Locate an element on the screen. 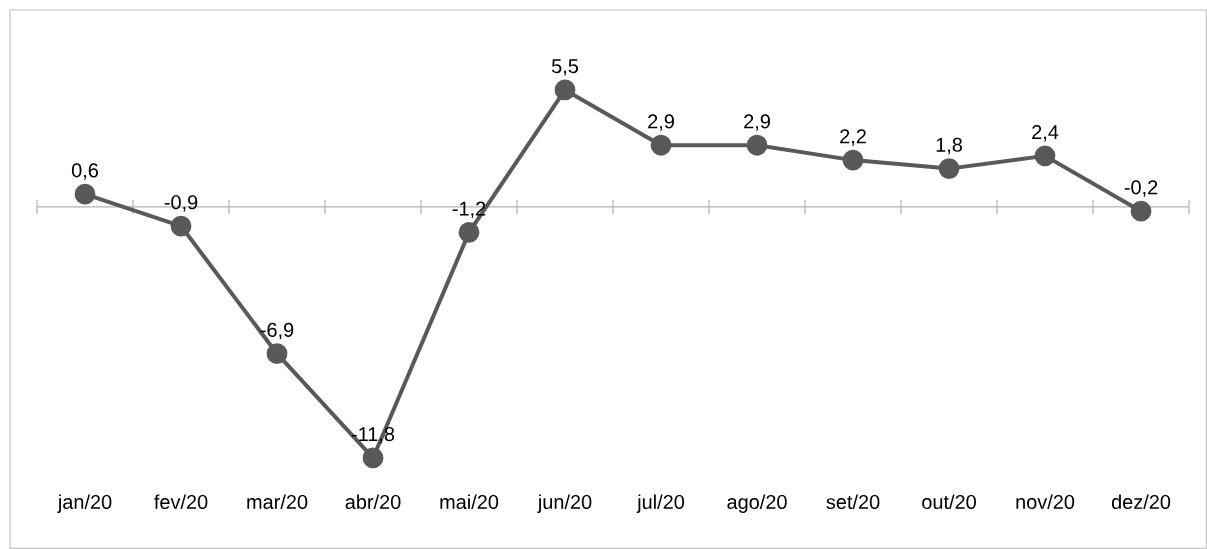  x-tick-label: fev/20 is located at coordinates (181, 502).